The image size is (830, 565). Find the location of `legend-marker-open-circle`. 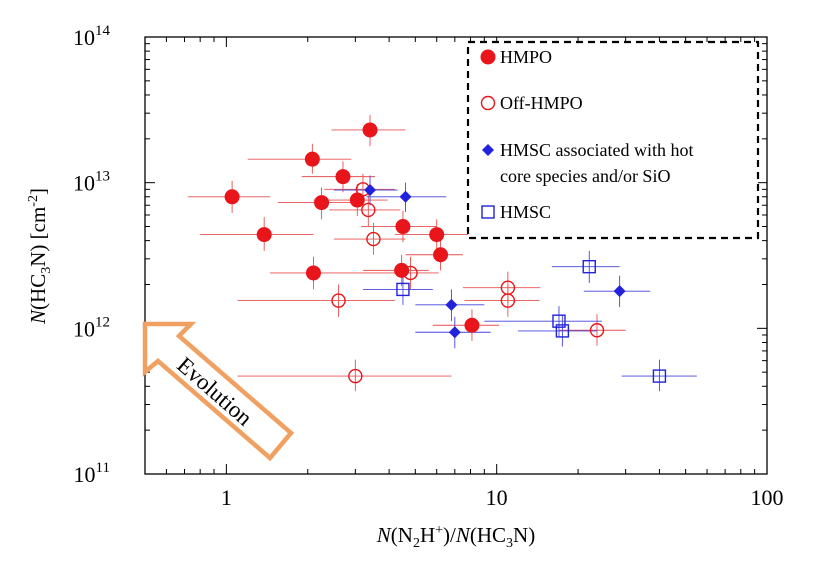

legend-marker-open-circle is located at coordinates (488, 103).